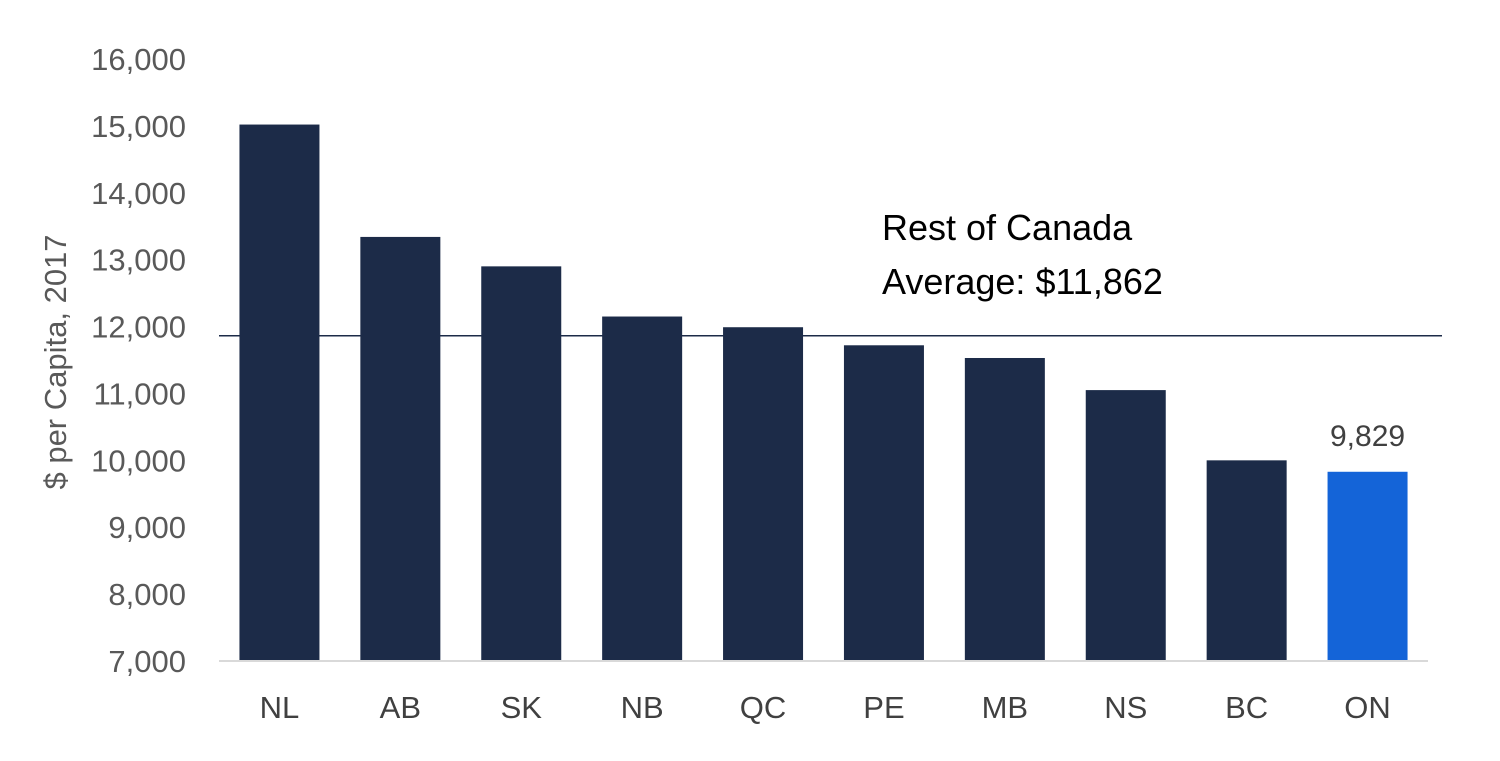 This screenshot has height=761, width=1500. I want to click on average-annotation-line-1: Rest of Canada, so click(1007, 227).